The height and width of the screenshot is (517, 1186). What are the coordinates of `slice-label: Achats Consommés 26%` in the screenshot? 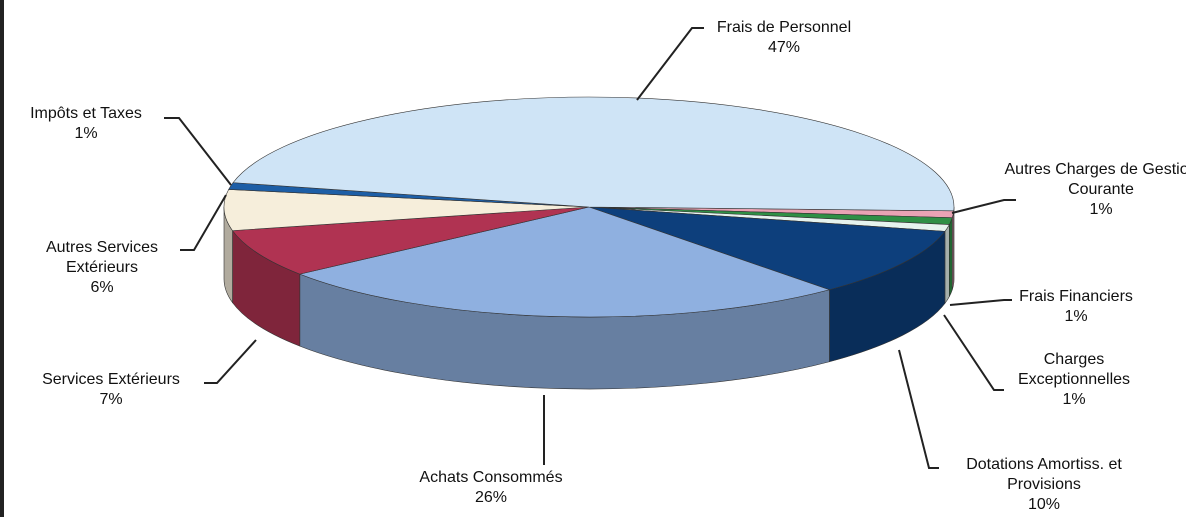 It's located at (491, 488).